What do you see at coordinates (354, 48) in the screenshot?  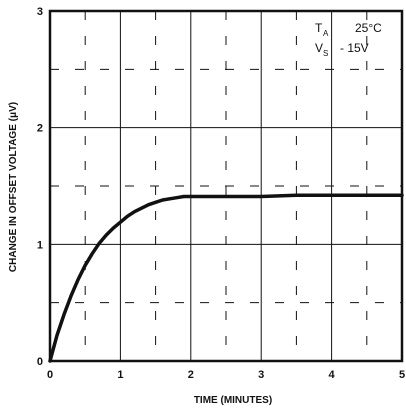 I see `vs-value: - 15V` at bounding box center [354, 48].